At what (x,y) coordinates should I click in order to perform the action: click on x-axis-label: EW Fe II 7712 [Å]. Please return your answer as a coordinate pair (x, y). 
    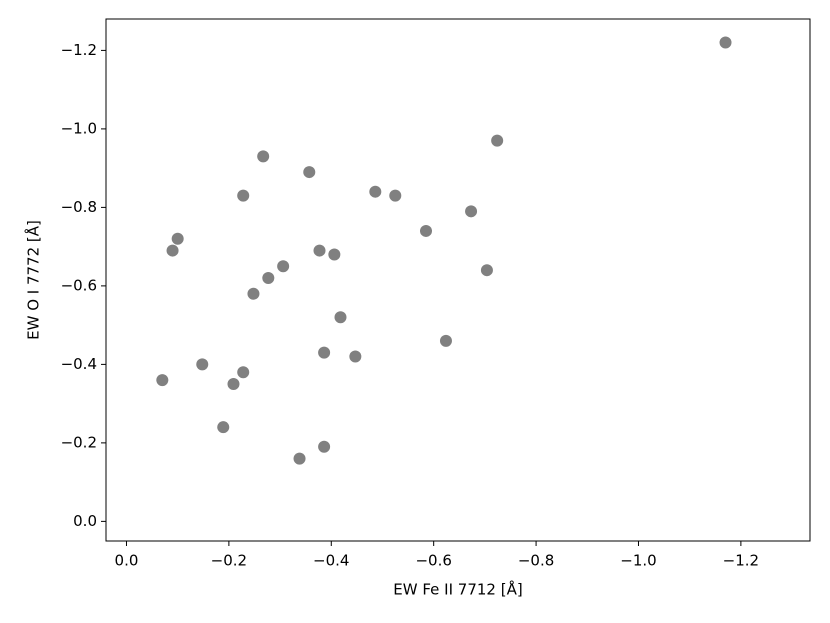
    Looking at the image, I should click on (457, 589).